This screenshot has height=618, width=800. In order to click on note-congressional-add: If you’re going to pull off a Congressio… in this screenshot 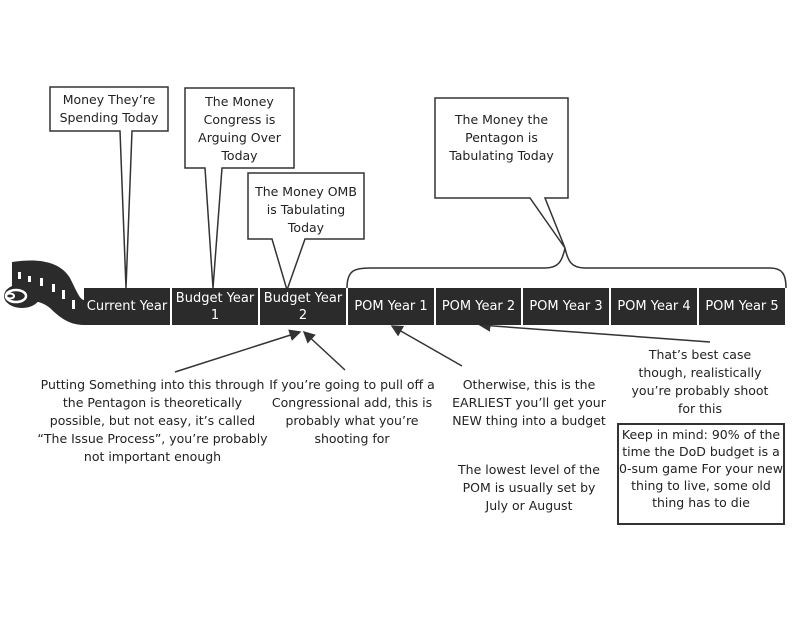, I will do `click(352, 411)`.